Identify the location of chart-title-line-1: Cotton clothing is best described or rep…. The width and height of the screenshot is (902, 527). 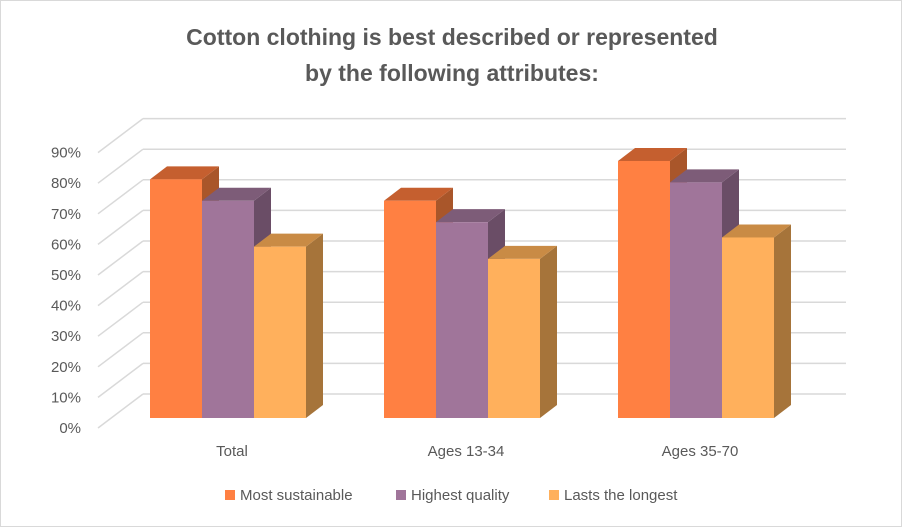
(452, 37).